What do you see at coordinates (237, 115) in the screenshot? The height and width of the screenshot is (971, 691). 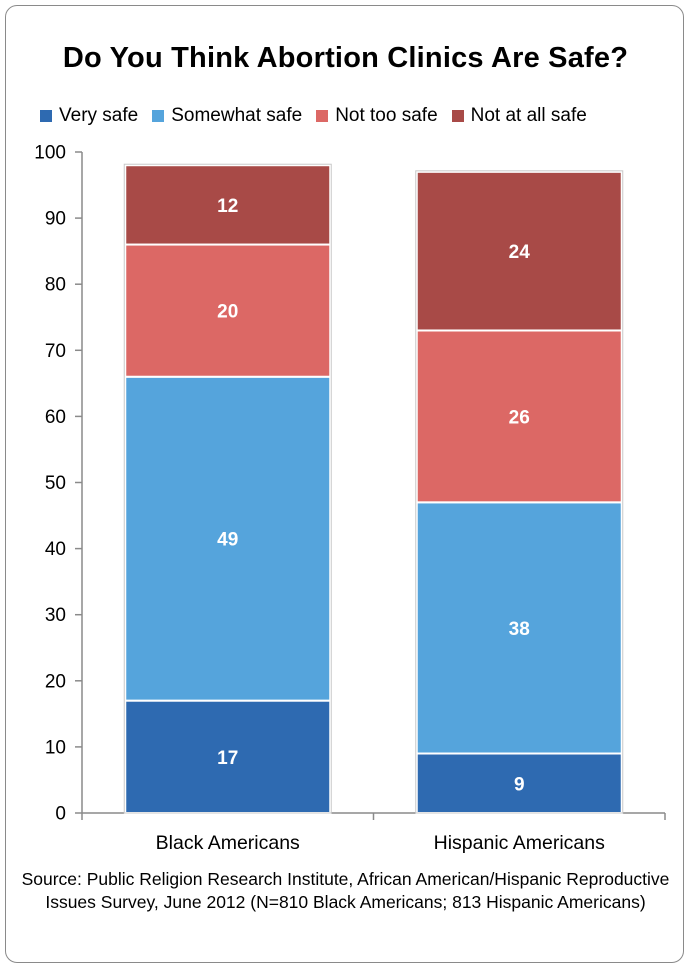 I see `legend-label-somewhat-safe: Somewhat safe` at bounding box center [237, 115].